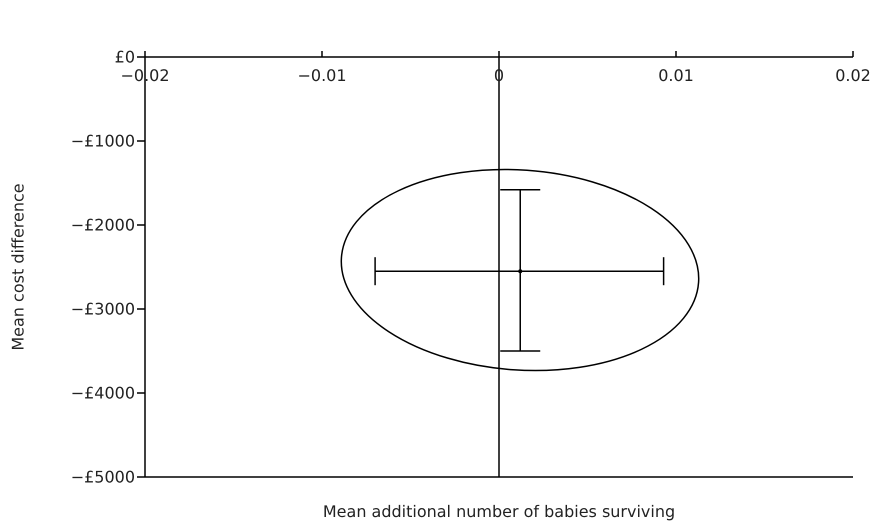 This screenshot has height=522, width=875. I want to click on x-tick-label: −0.01, so click(322, 75).